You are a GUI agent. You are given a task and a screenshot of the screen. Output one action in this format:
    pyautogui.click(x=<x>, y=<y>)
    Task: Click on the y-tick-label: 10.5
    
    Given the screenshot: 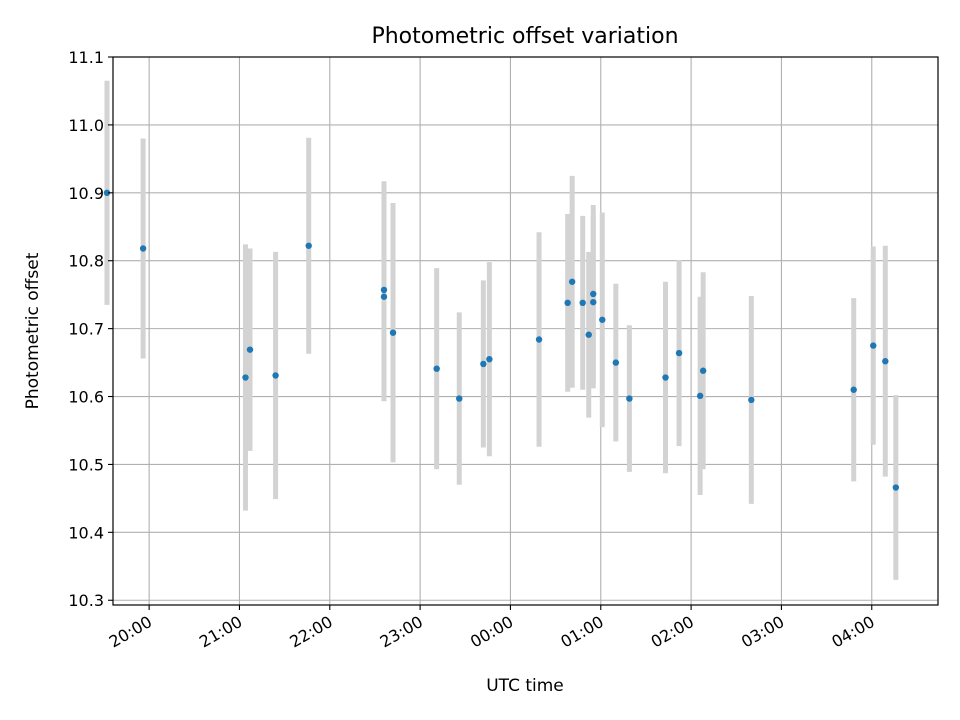 What is the action you would take?
    pyautogui.click(x=86, y=464)
    